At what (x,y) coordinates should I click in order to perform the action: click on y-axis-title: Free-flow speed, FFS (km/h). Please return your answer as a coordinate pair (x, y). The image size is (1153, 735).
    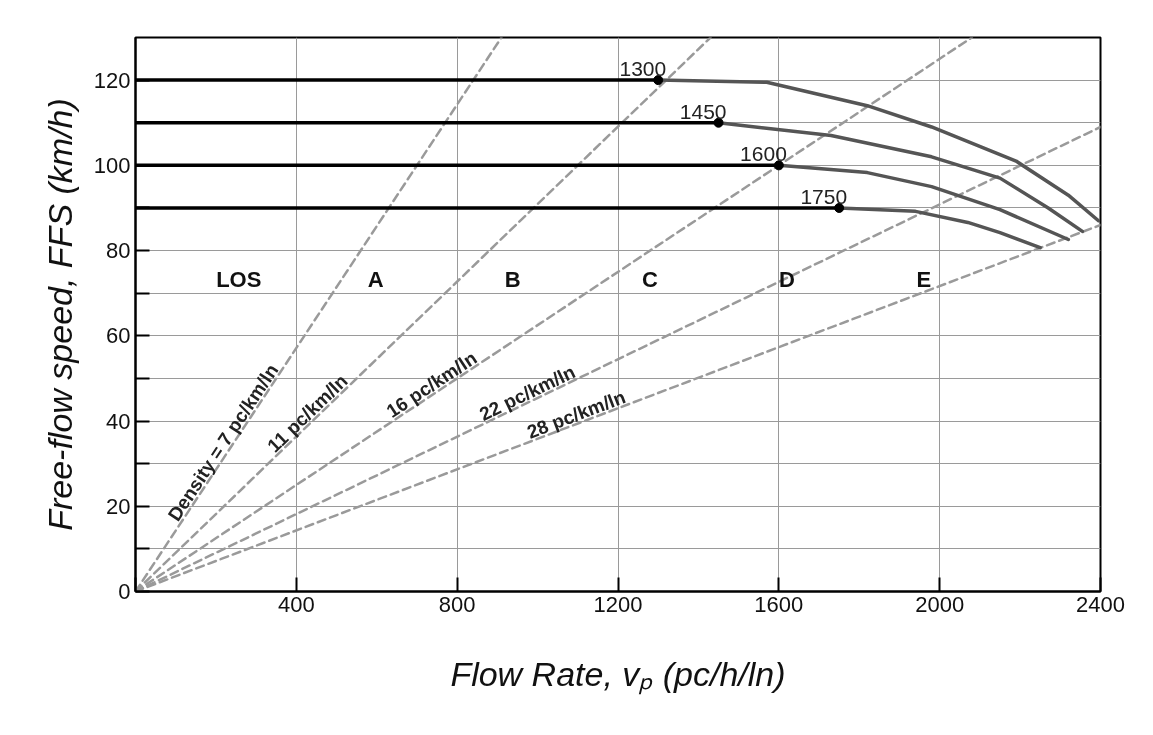
    Looking at the image, I should click on (59, 314).